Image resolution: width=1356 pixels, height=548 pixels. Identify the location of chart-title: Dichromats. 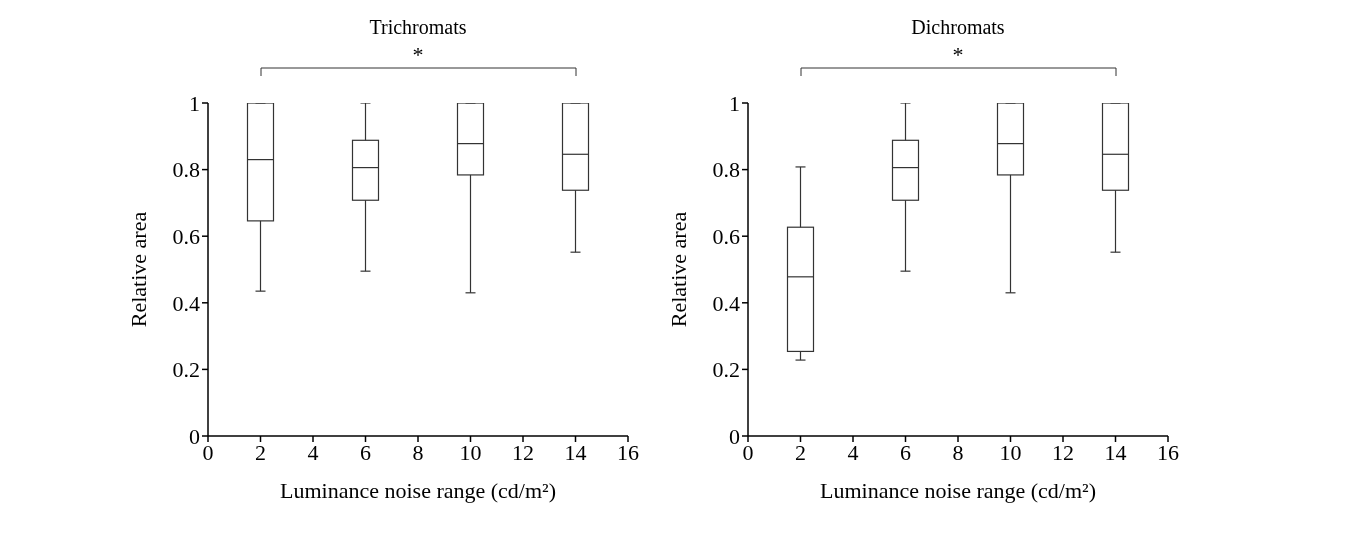
(958, 27).